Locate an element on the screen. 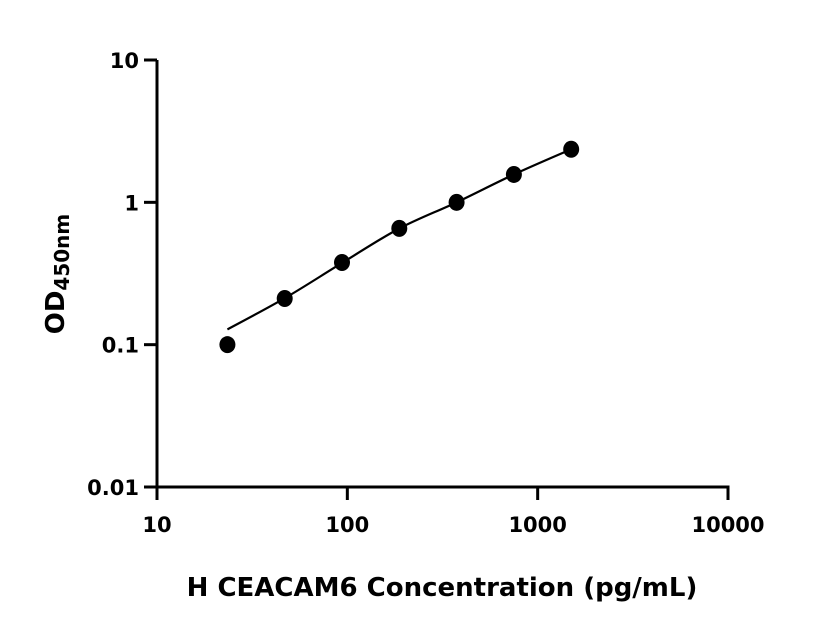 Image resolution: width=816 pixels, height=640 pixels. x-tick-label: 10000 is located at coordinates (727, 525).